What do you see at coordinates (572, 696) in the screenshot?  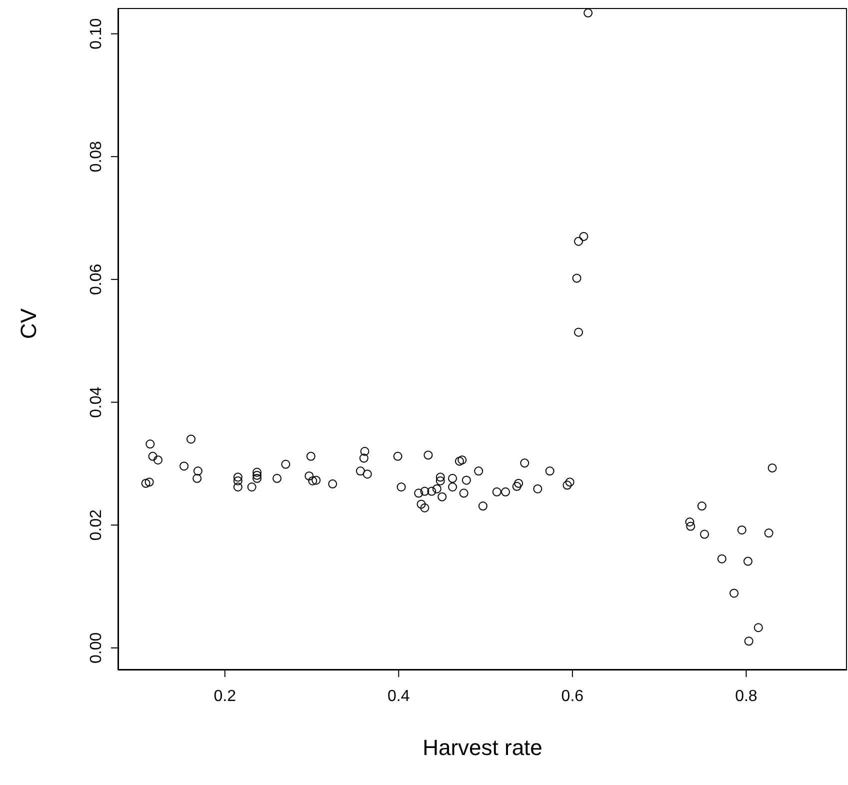 I see `x-tick-label: 0.6` at bounding box center [572, 696].